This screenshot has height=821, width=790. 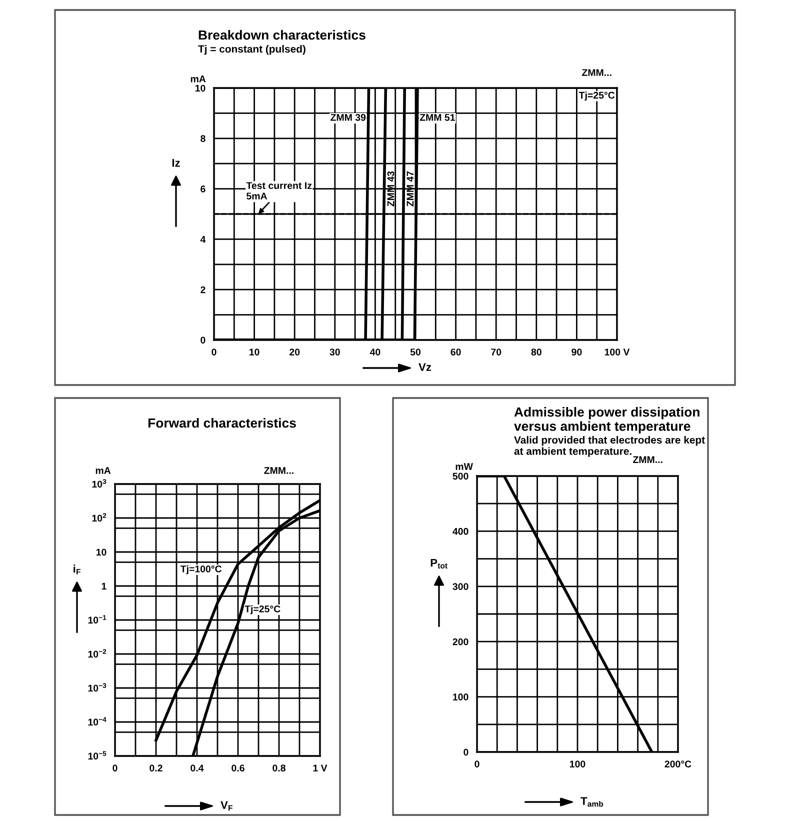 What do you see at coordinates (201, 569) in the screenshot?
I see `series-label: Tj=100°C` at bounding box center [201, 569].